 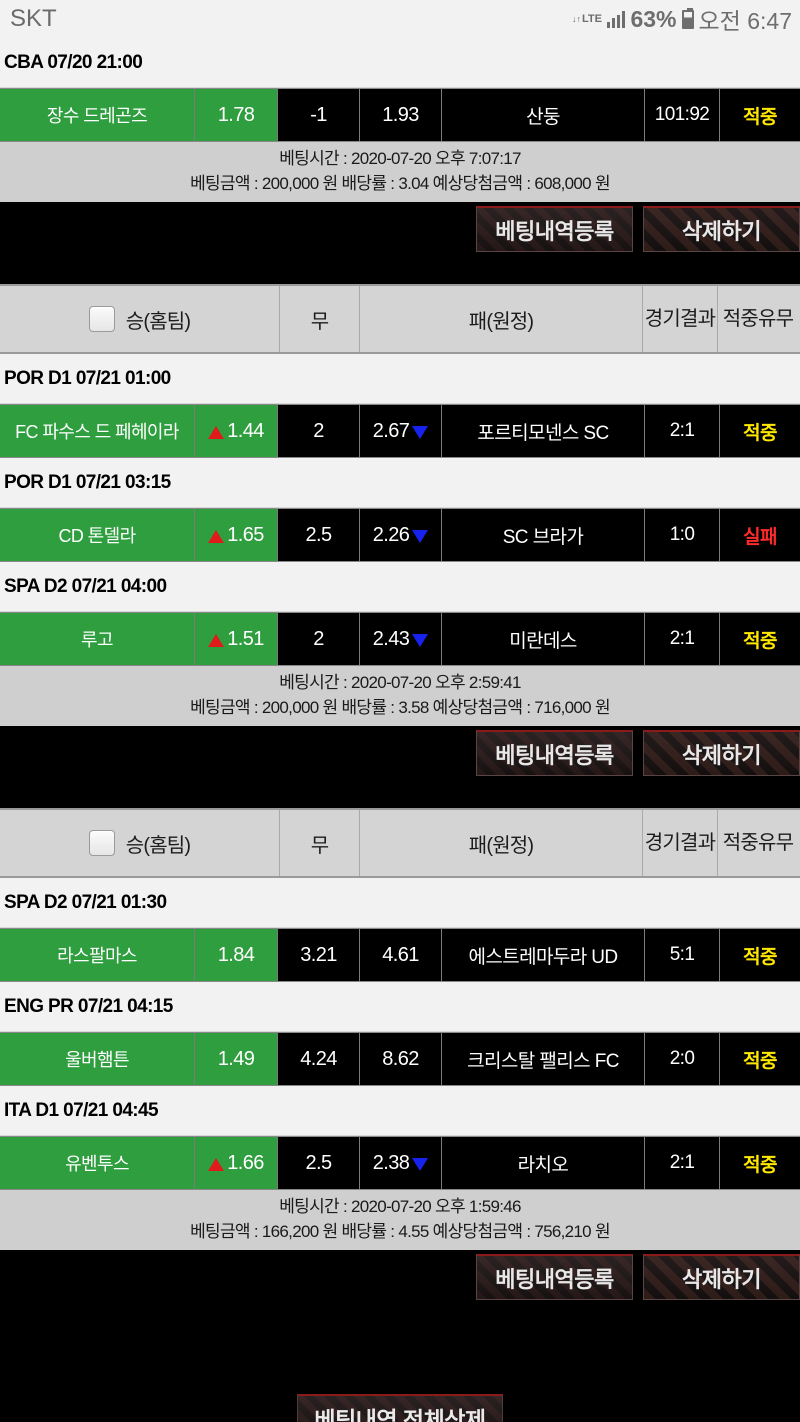 I want to click on home-odds-cell: 1.78, so click(x=236, y=115).